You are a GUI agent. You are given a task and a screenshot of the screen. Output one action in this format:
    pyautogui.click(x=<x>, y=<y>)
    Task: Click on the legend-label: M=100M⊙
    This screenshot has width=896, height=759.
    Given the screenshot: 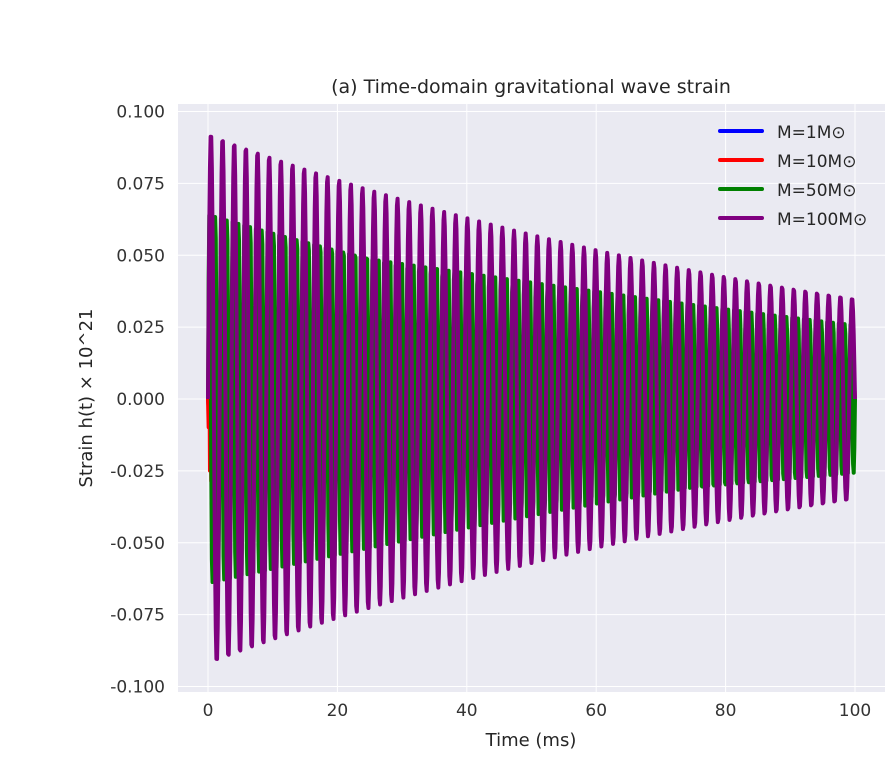 What is the action you would take?
    pyautogui.click(x=822, y=220)
    